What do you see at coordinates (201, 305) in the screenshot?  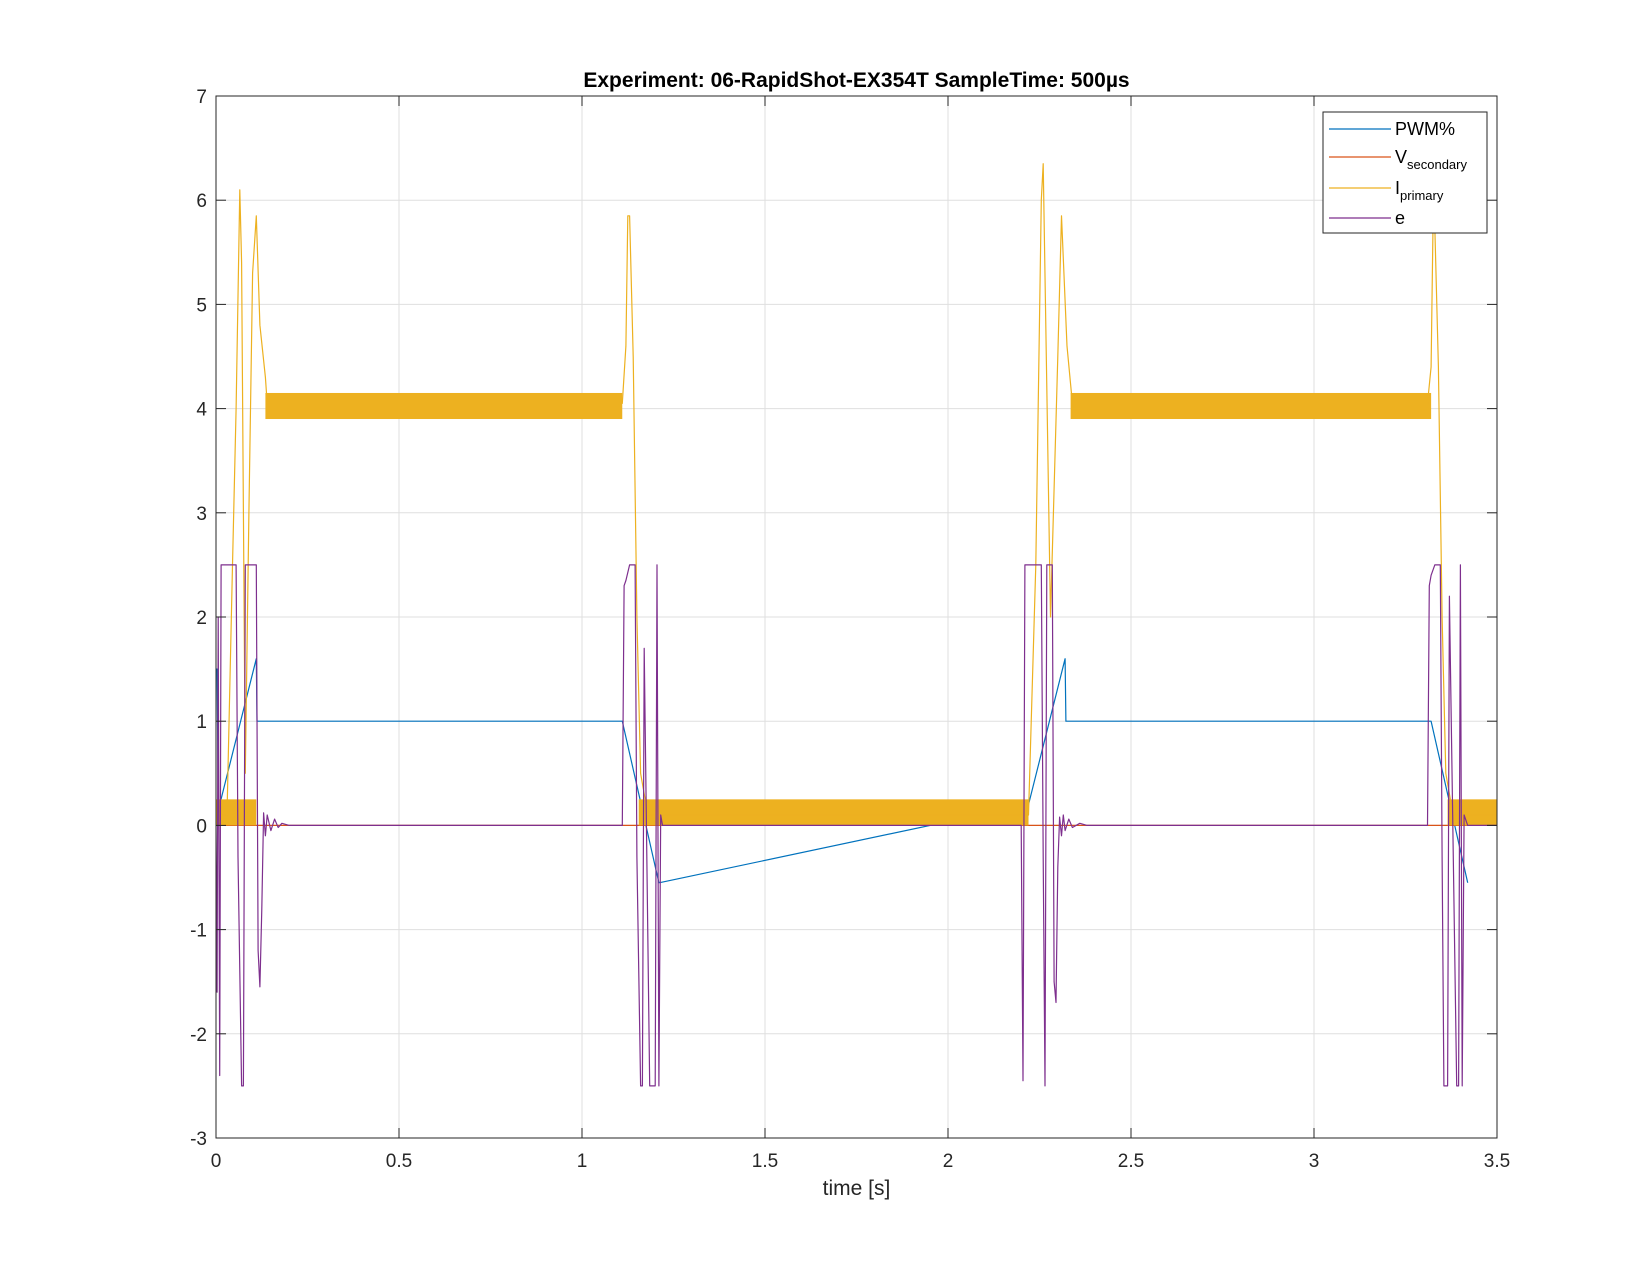 I see `y-tick-label: 5` at bounding box center [201, 305].